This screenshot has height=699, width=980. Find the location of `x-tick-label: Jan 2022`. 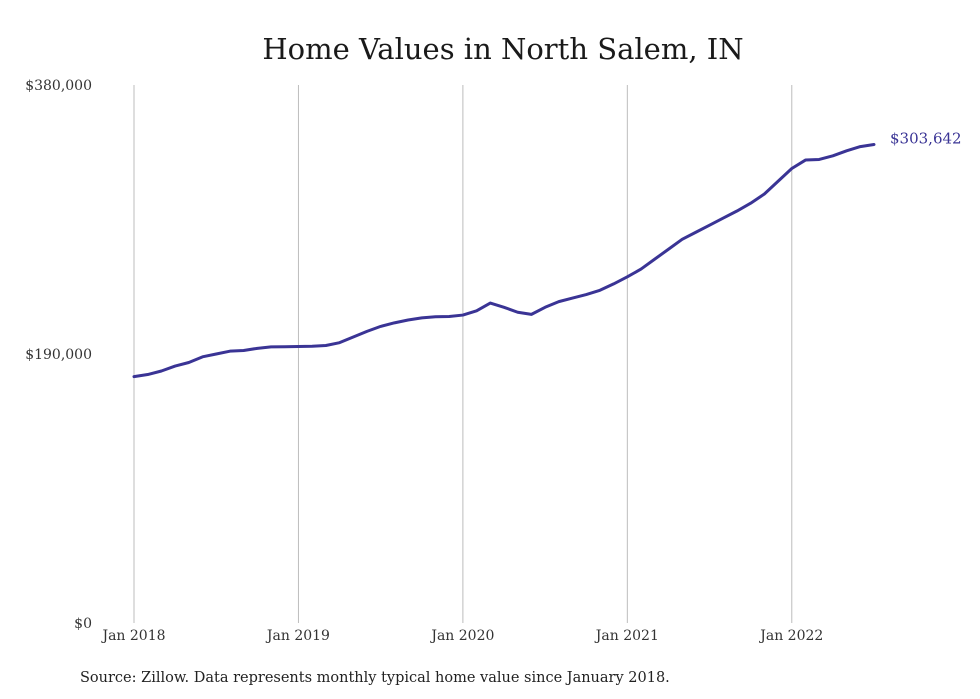

x-tick-label: Jan 2022 is located at coordinates (790, 636).